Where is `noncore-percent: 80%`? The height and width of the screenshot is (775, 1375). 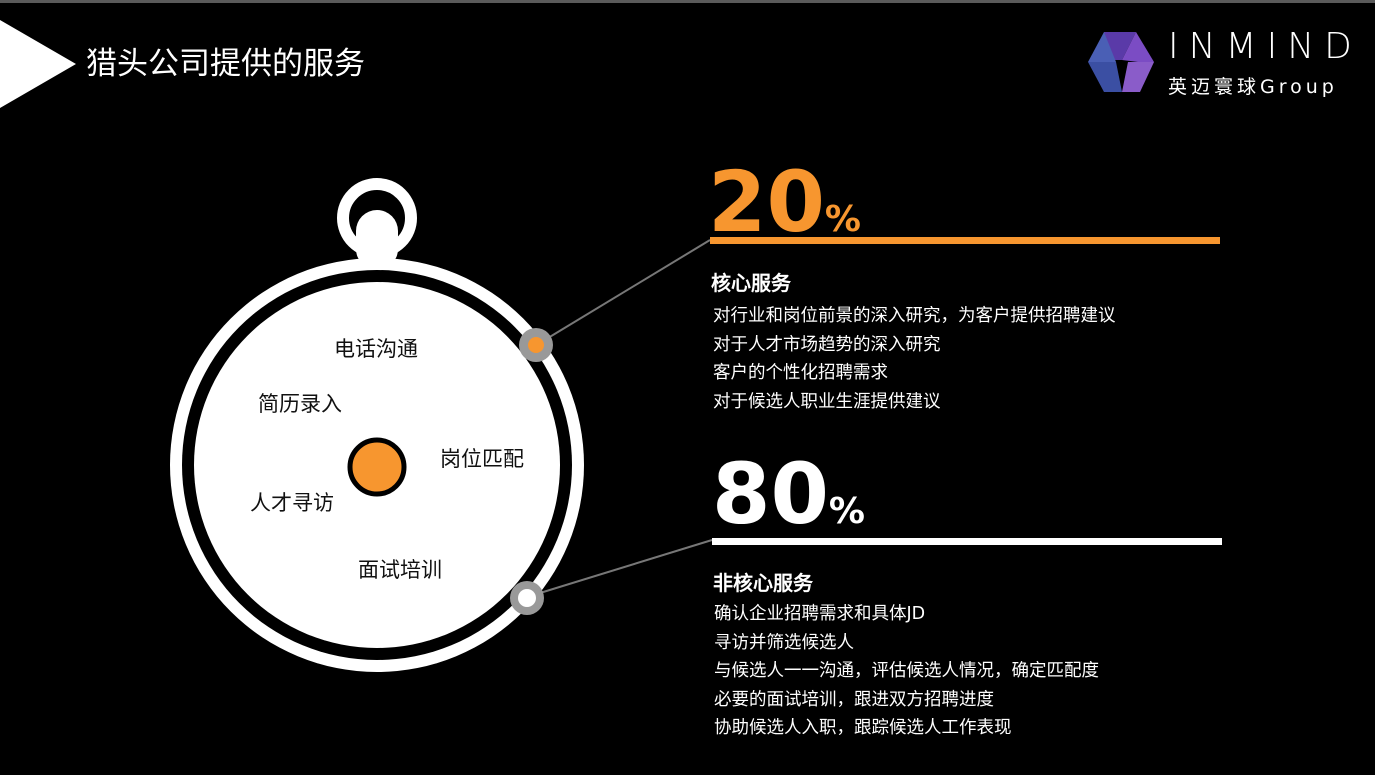 noncore-percent: 80% is located at coordinates (788, 494).